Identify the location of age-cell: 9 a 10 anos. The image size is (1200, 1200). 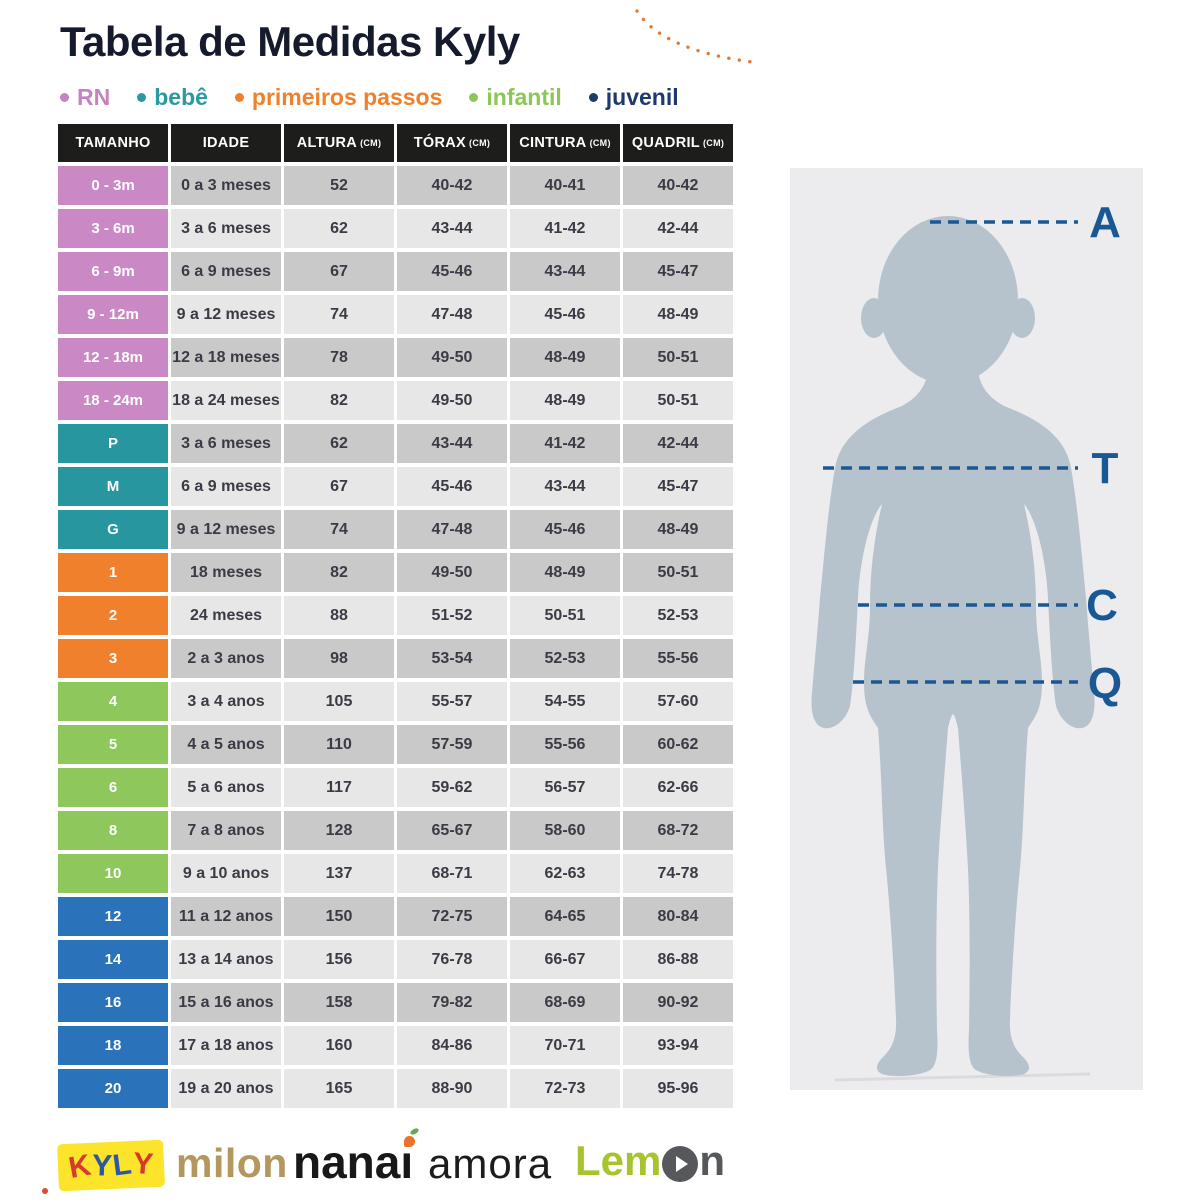
(226, 873).